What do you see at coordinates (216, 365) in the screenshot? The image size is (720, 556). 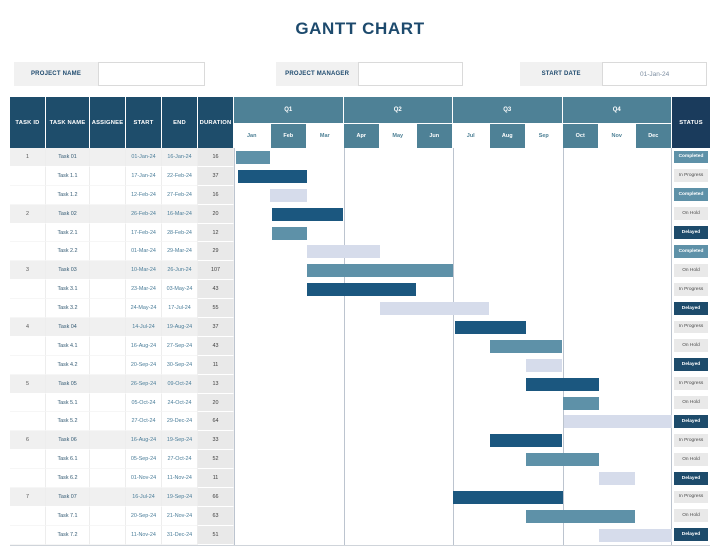 I see `duration-cell: 11` at bounding box center [216, 365].